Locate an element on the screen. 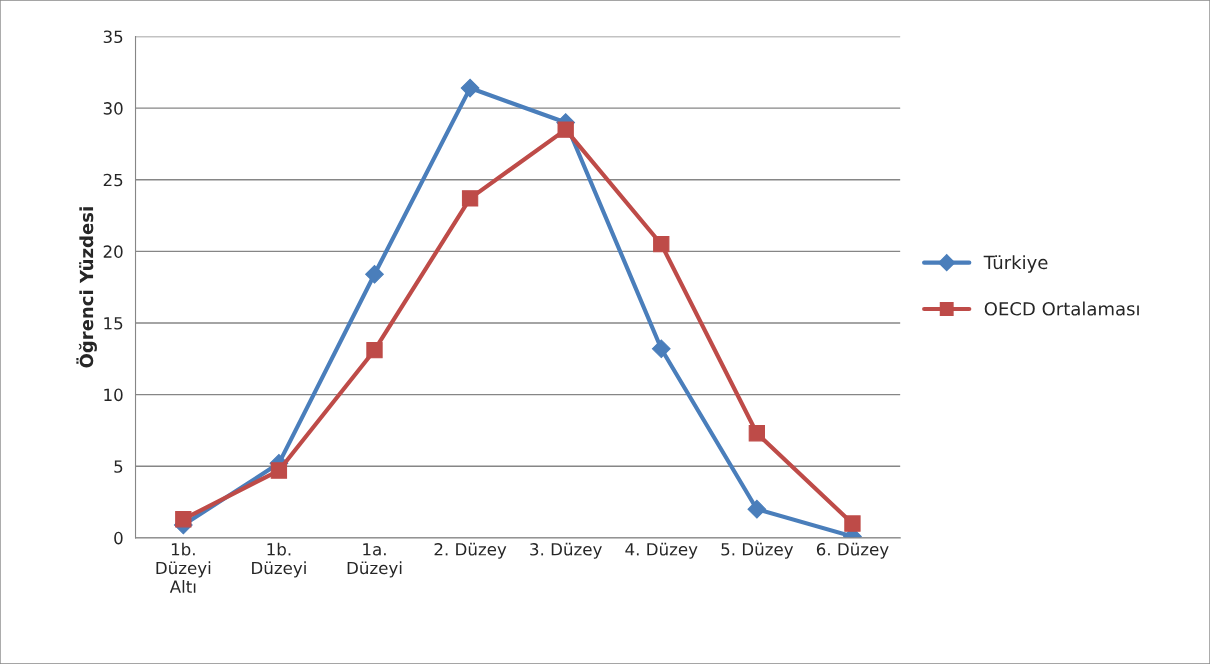 The height and width of the screenshot is (664, 1210). legend-label: Türkiye is located at coordinates (1015, 264).